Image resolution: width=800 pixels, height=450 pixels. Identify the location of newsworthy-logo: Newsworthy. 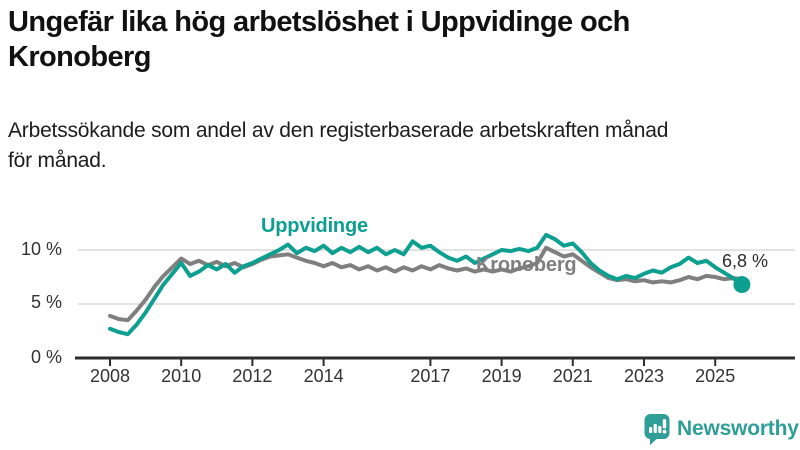
(721, 429).